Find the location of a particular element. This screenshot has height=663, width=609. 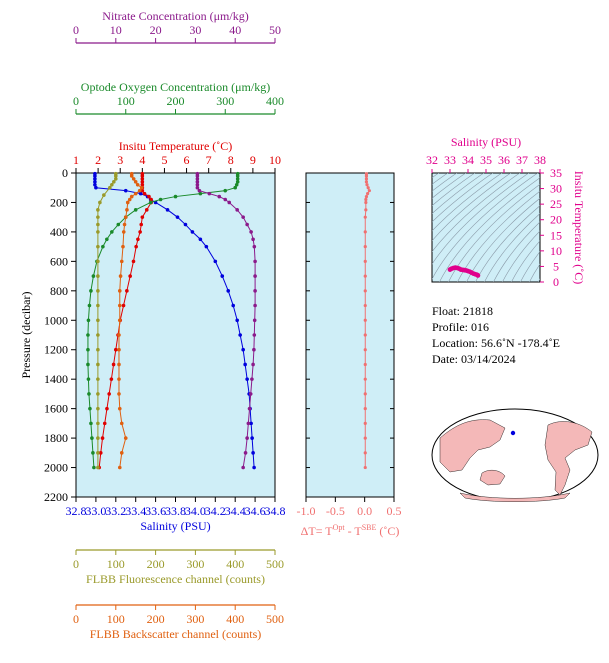

oxygen-tick-label: 400 is located at coordinates (275, 101).